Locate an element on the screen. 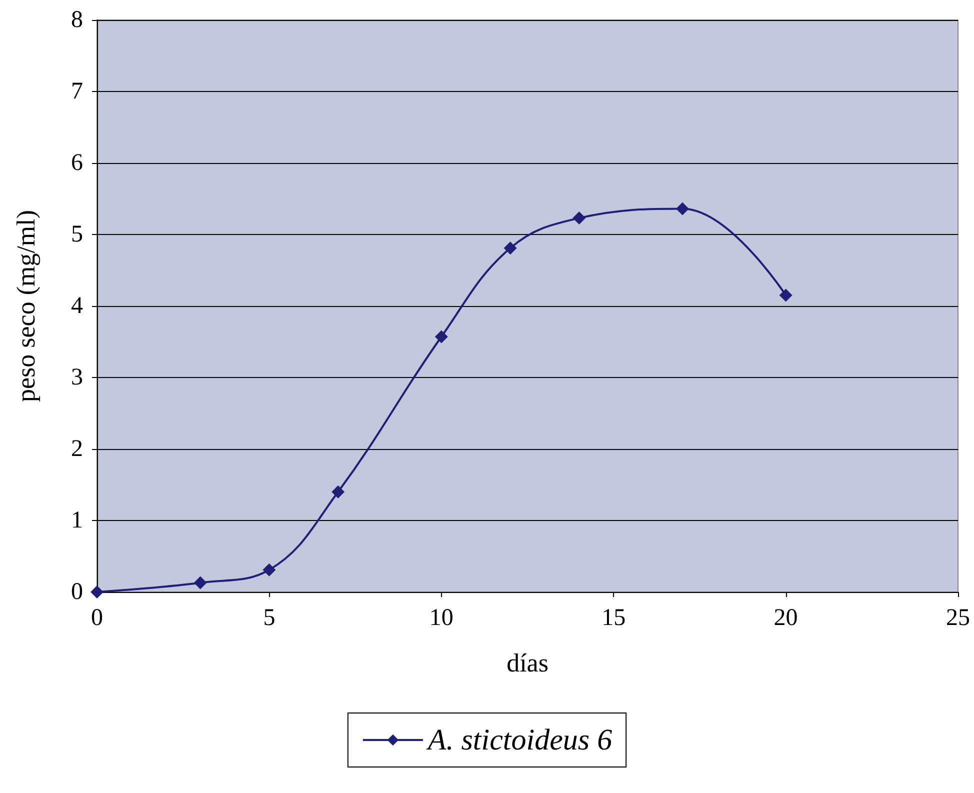 Image resolution: width=974 pixels, height=793 pixels. y-tick-label: 8 is located at coordinates (77, 20).